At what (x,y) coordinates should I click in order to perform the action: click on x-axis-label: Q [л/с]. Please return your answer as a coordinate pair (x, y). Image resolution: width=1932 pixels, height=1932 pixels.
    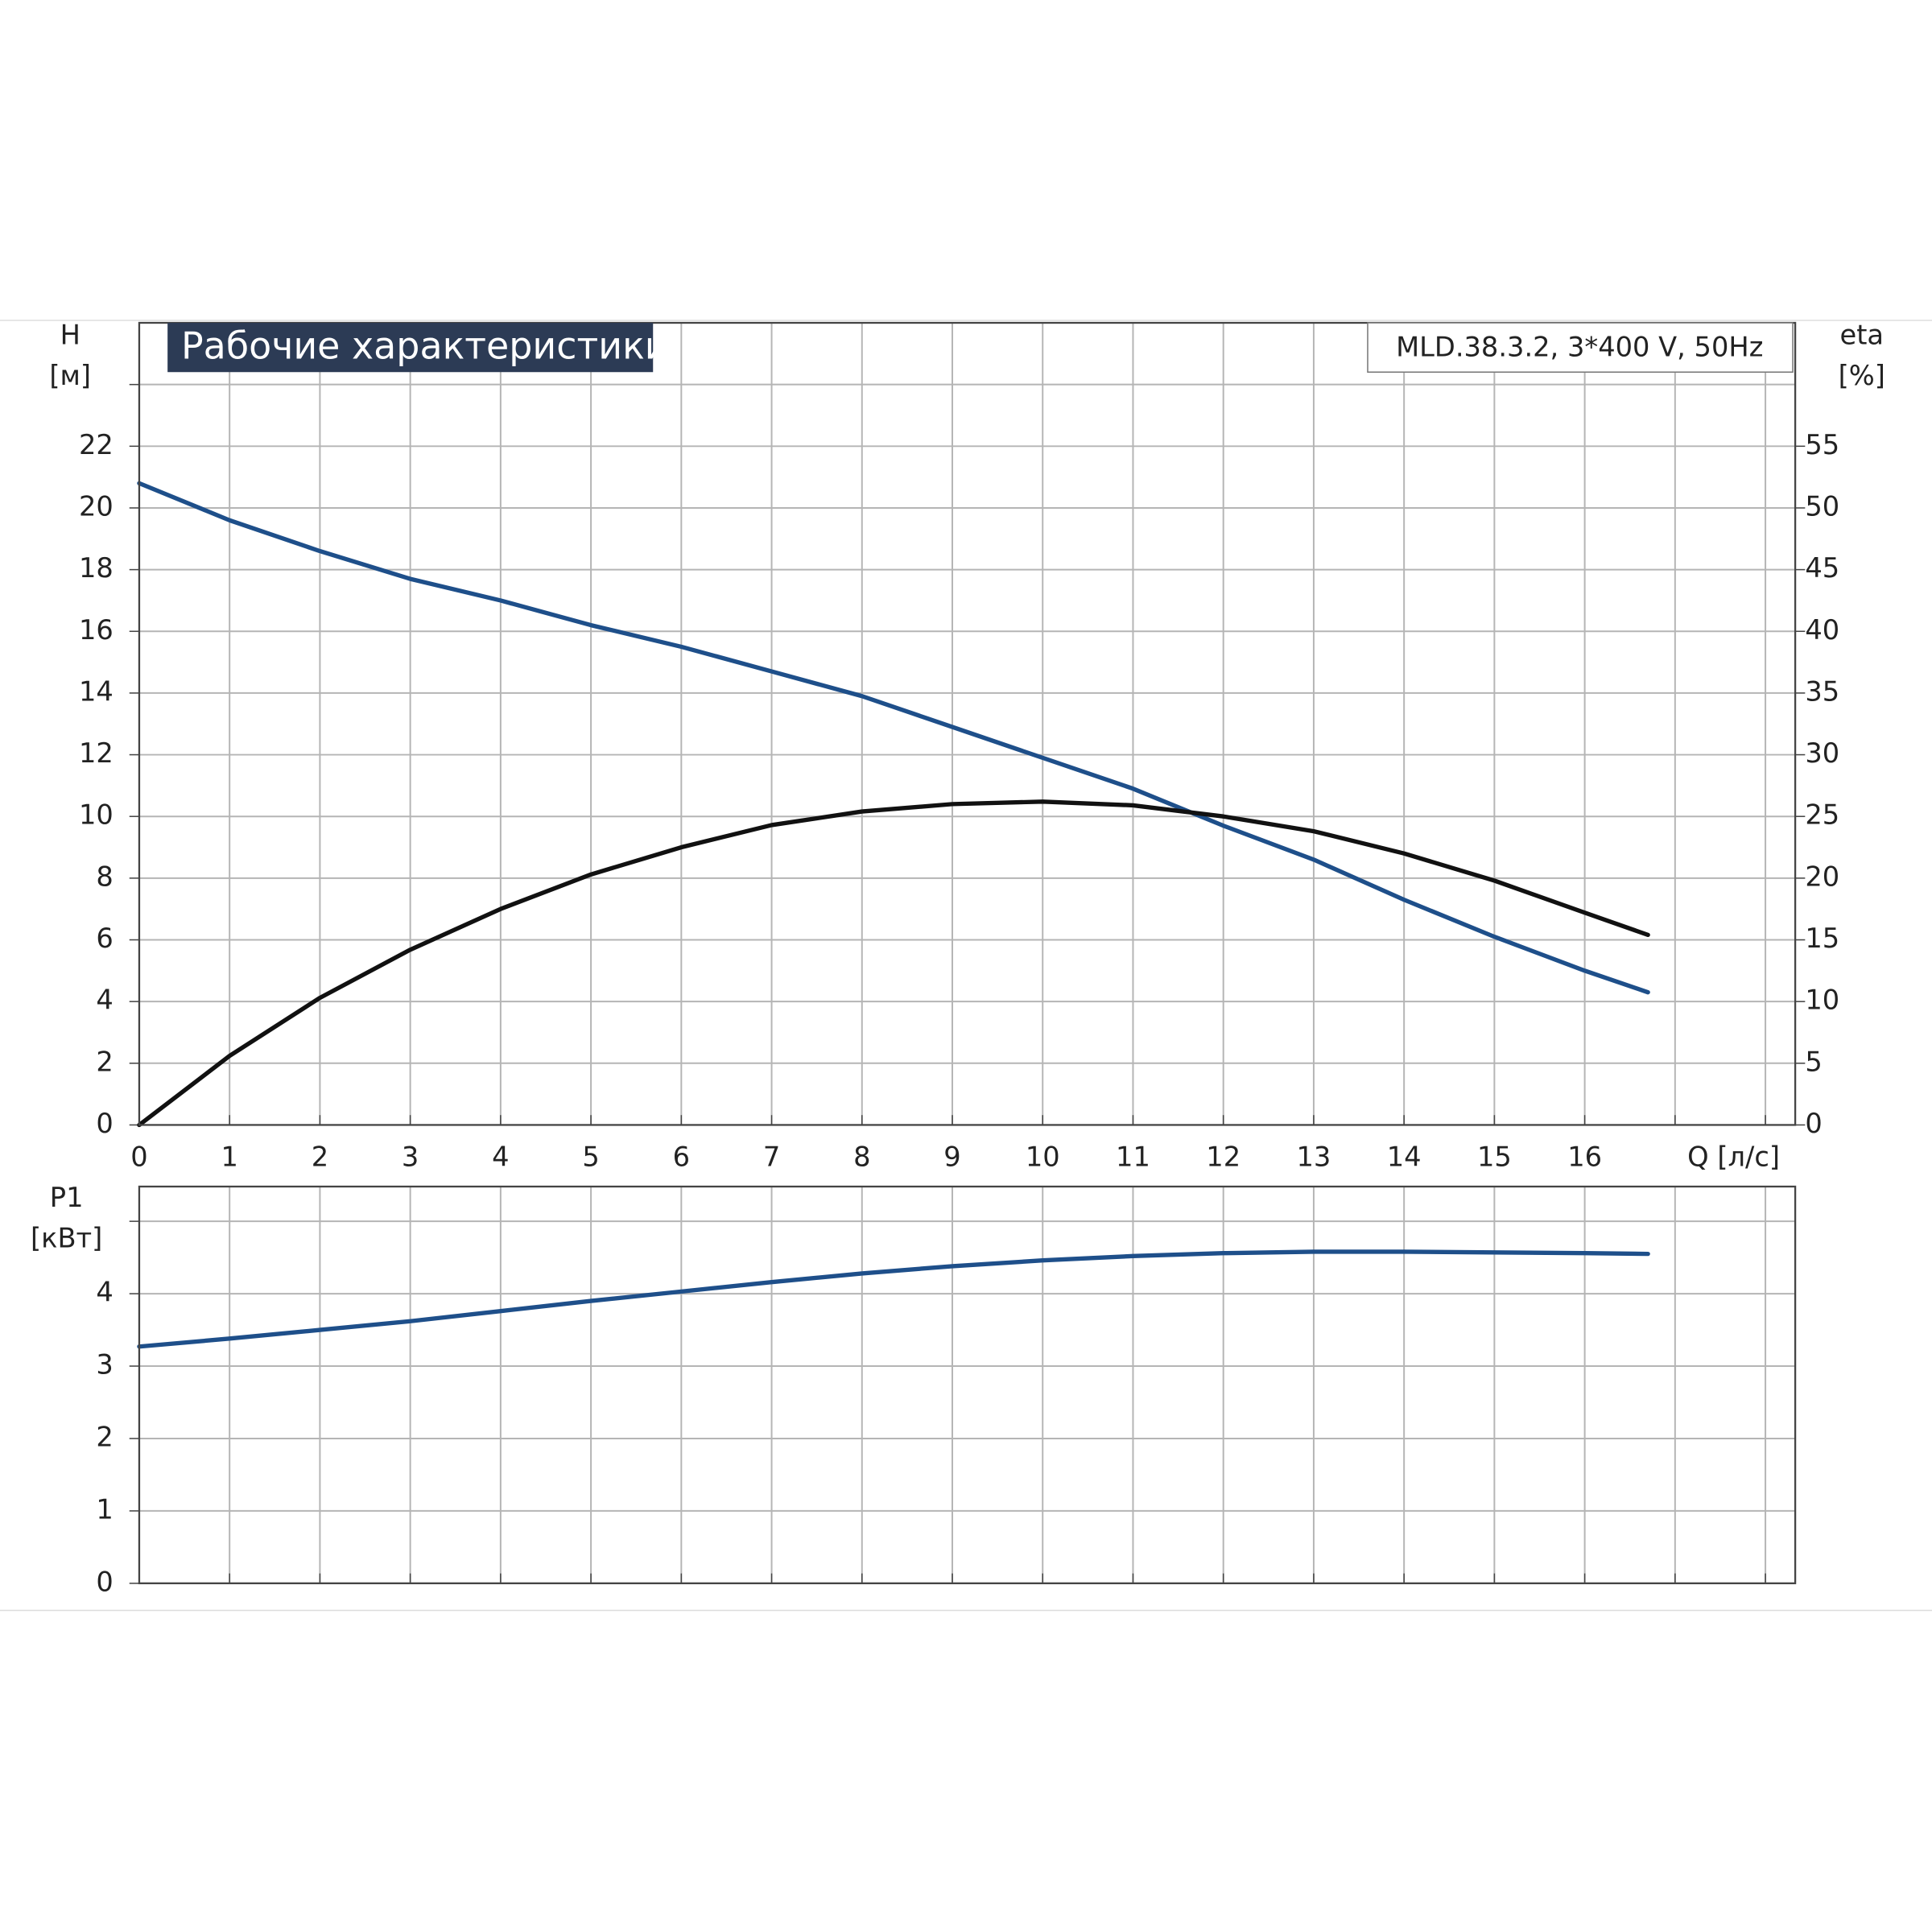
    Looking at the image, I should click on (1733, 1156).